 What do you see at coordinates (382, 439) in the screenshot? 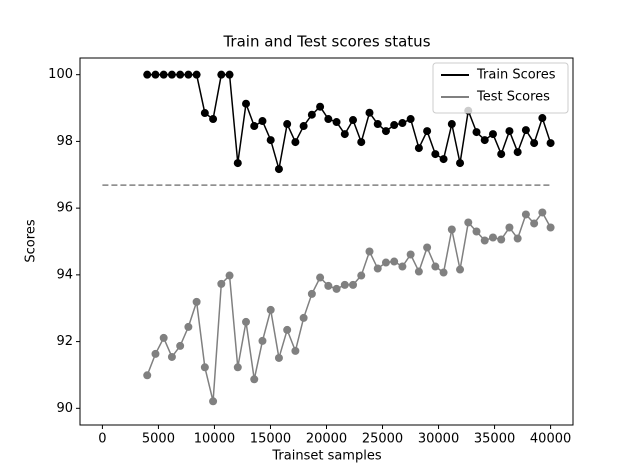
I see `x-tick-label: 25000` at bounding box center [382, 439].